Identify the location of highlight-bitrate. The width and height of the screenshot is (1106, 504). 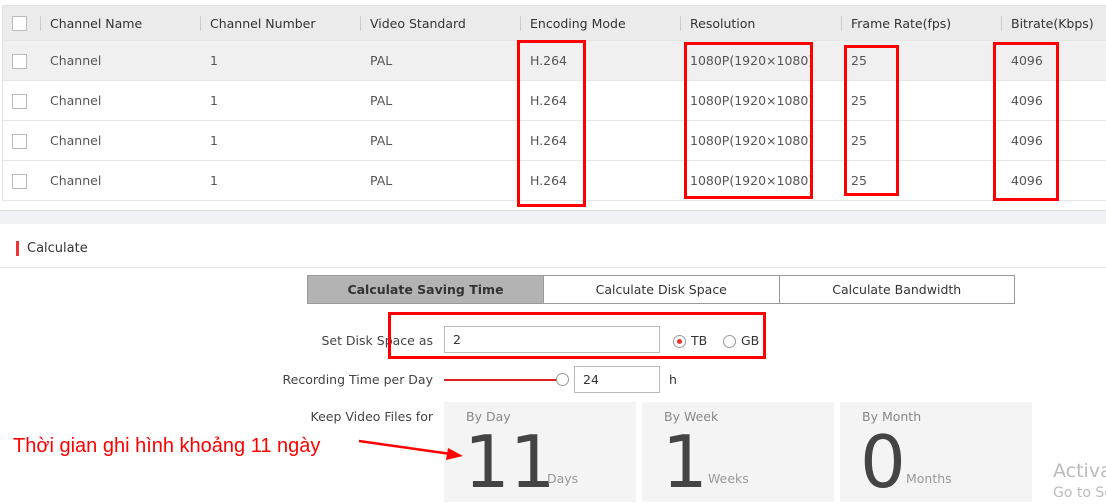
(1026, 121).